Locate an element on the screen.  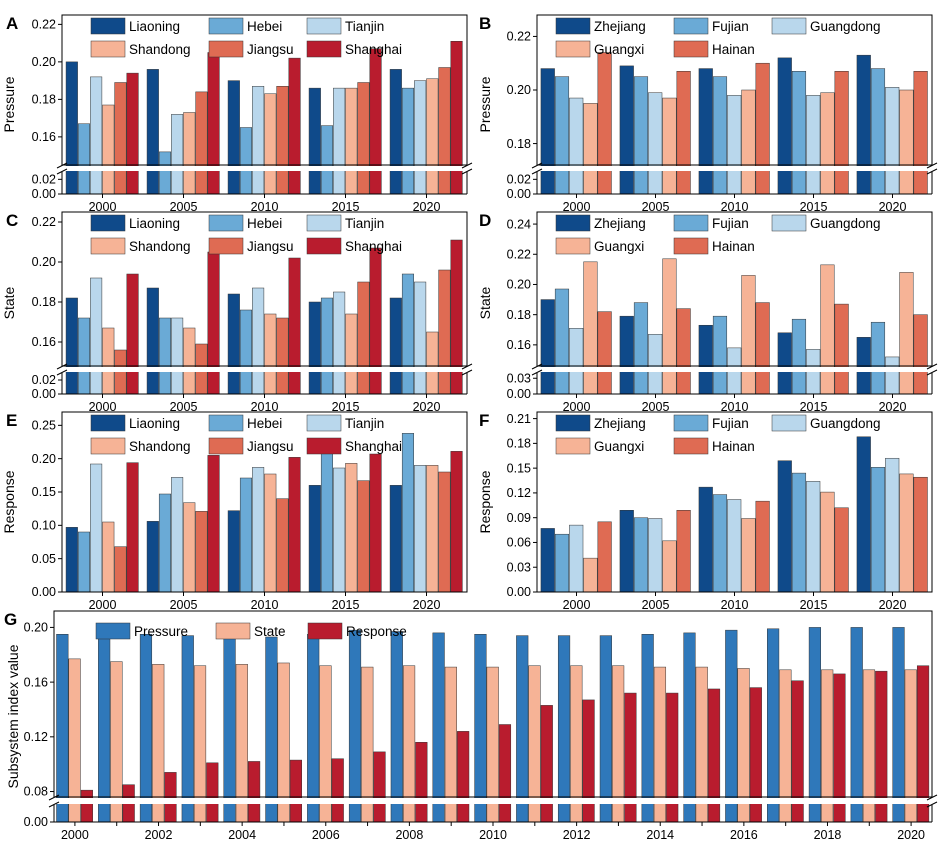
panel-d-xtick-label: 2015 is located at coordinates (814, 407).